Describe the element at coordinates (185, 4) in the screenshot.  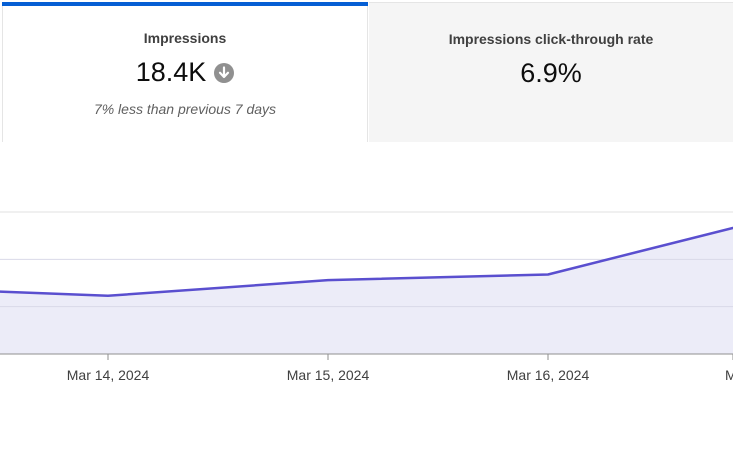
I see `selected-tab-indicator` at that location.